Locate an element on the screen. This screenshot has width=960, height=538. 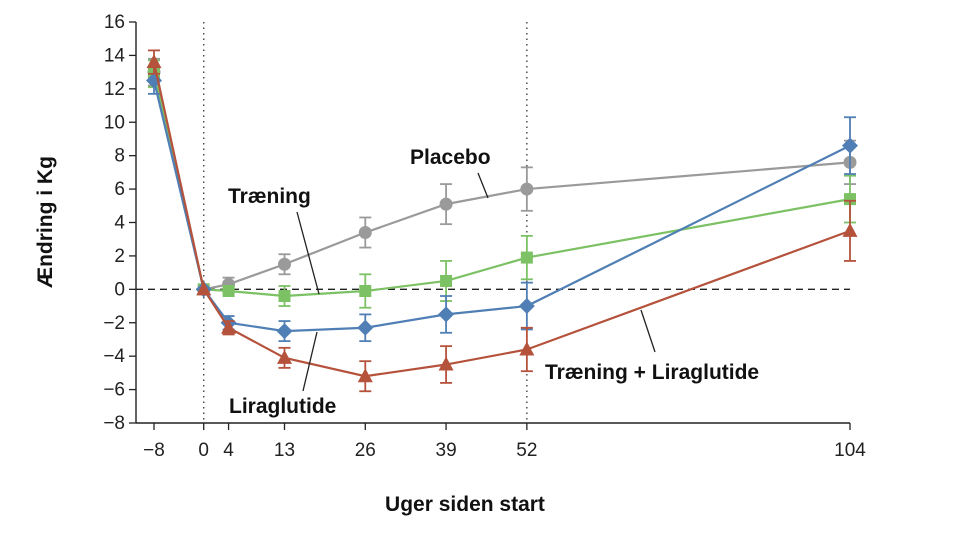
y-tick-label: 10 is located at coordinates (114, 122).